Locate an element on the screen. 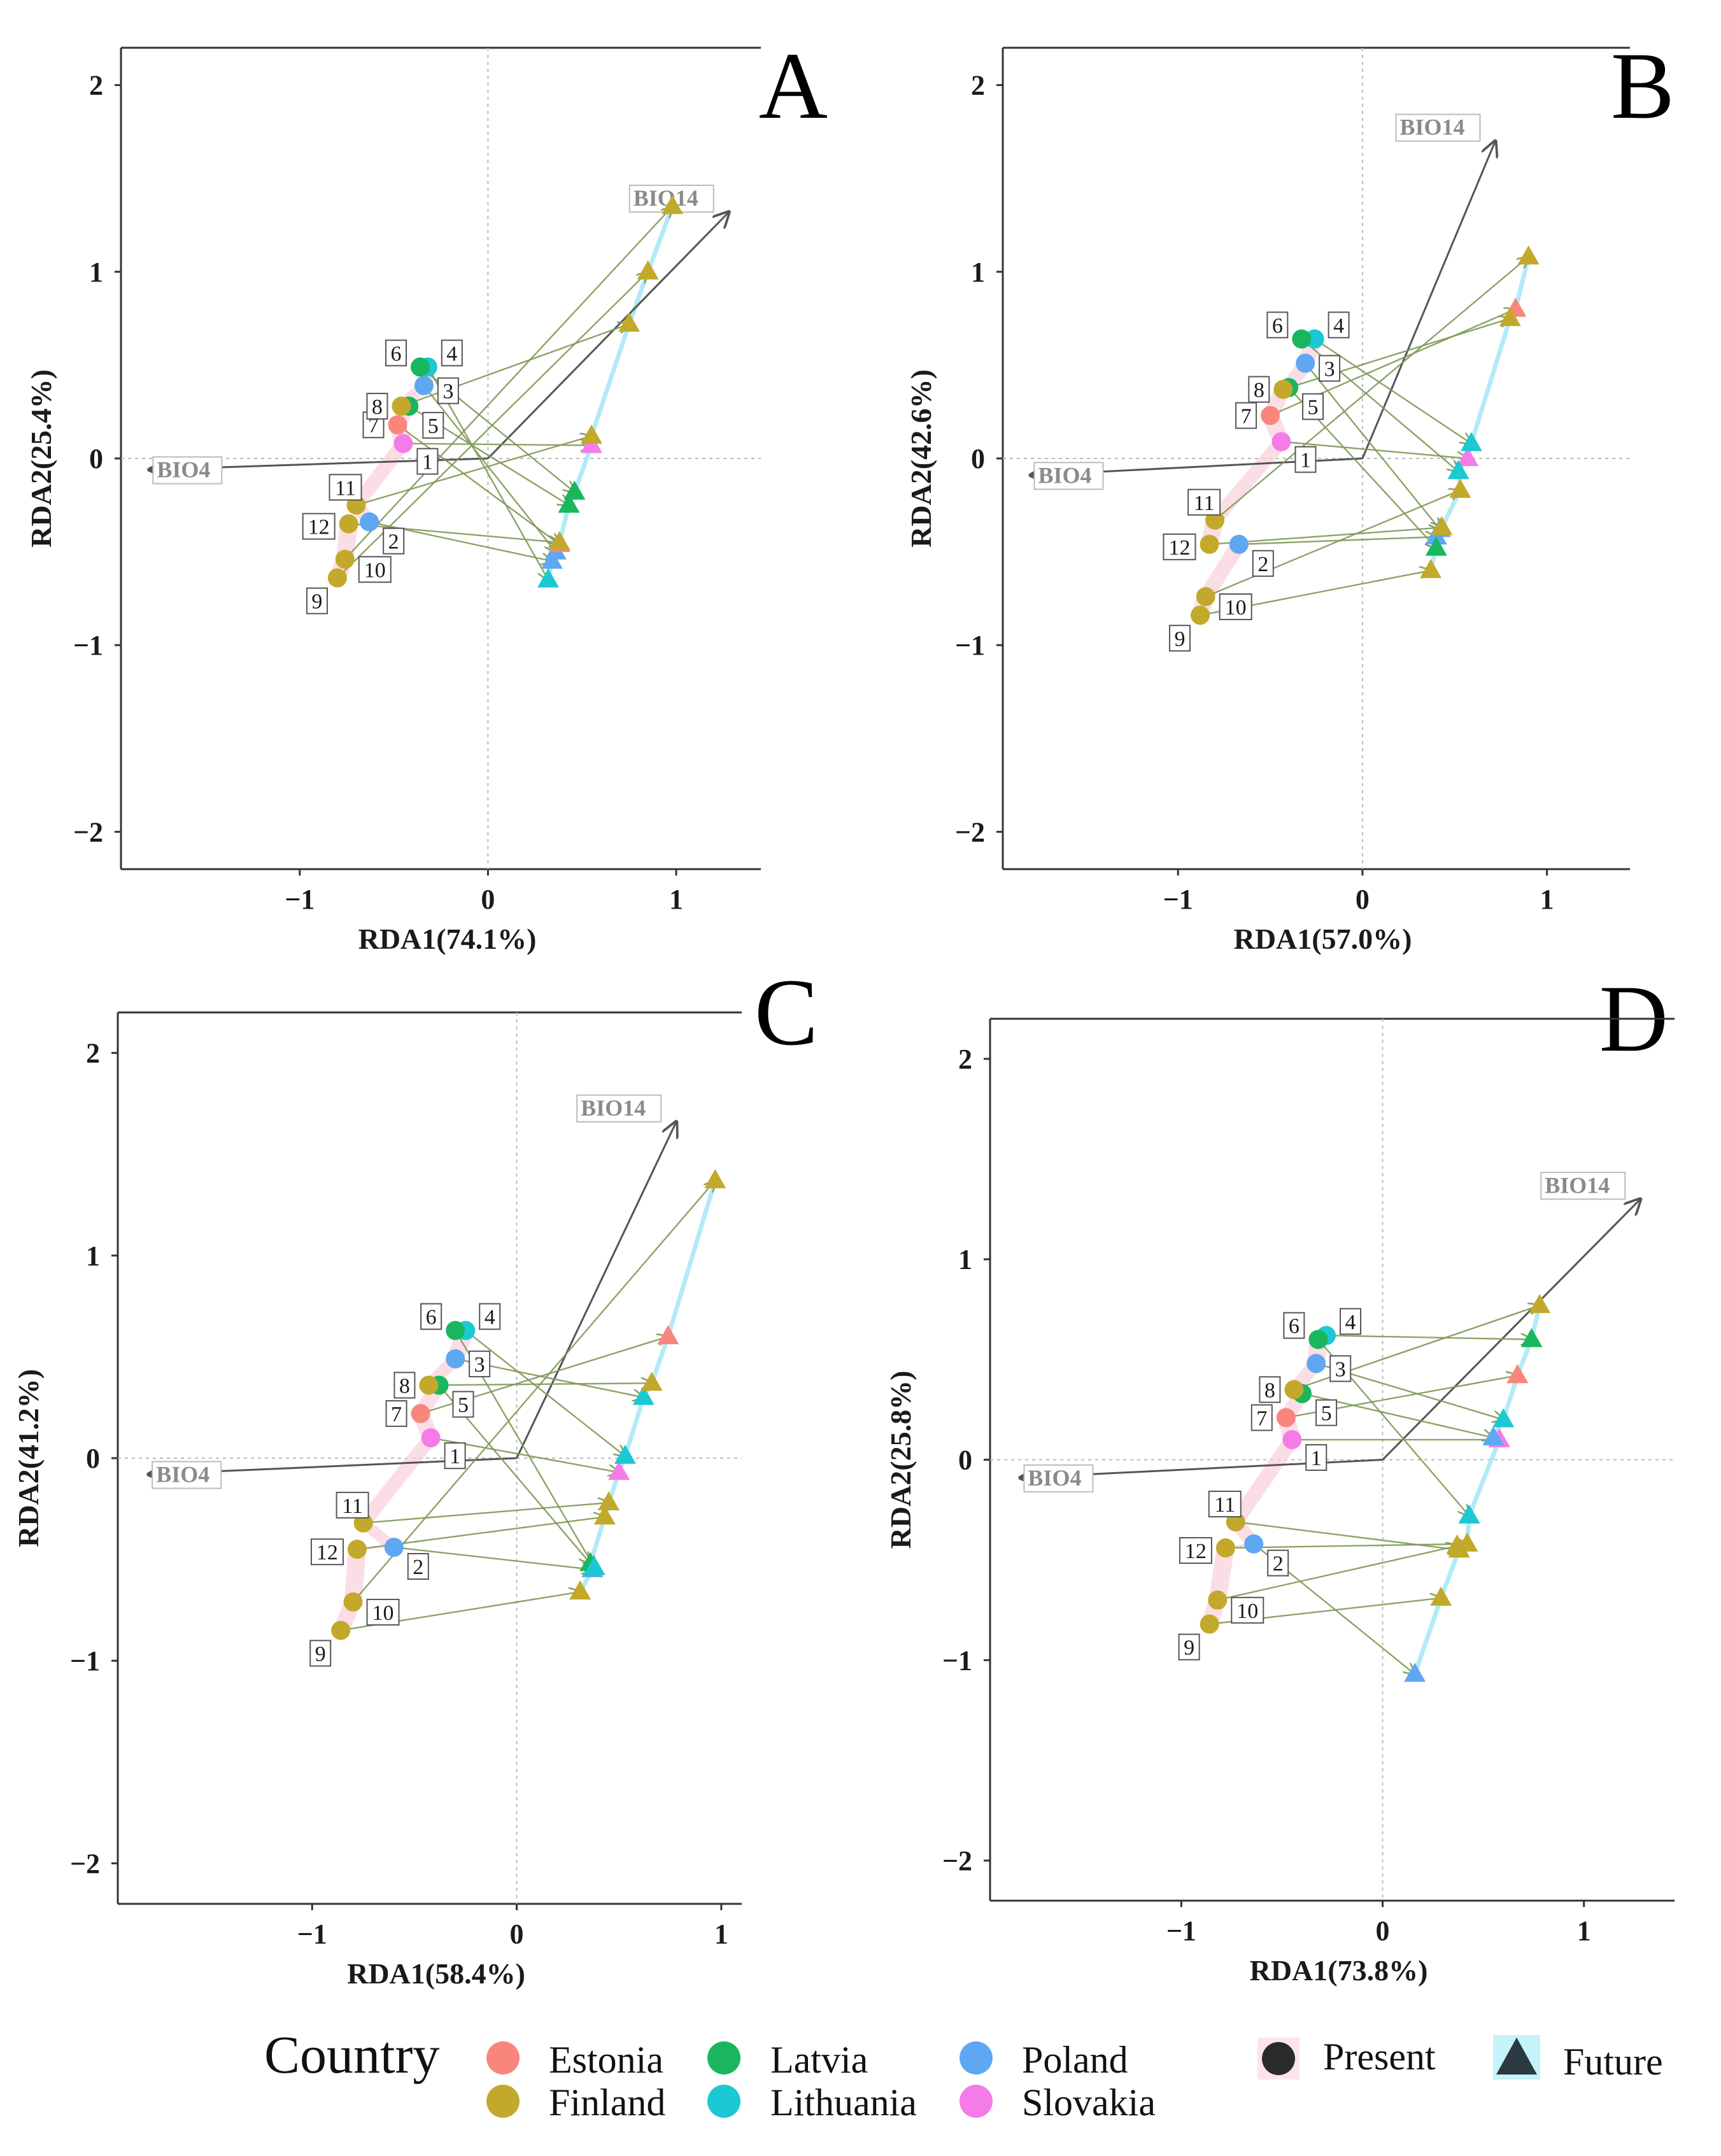  y-axis-label: RDA2(25.4%) is located at coordinates (41, 458).